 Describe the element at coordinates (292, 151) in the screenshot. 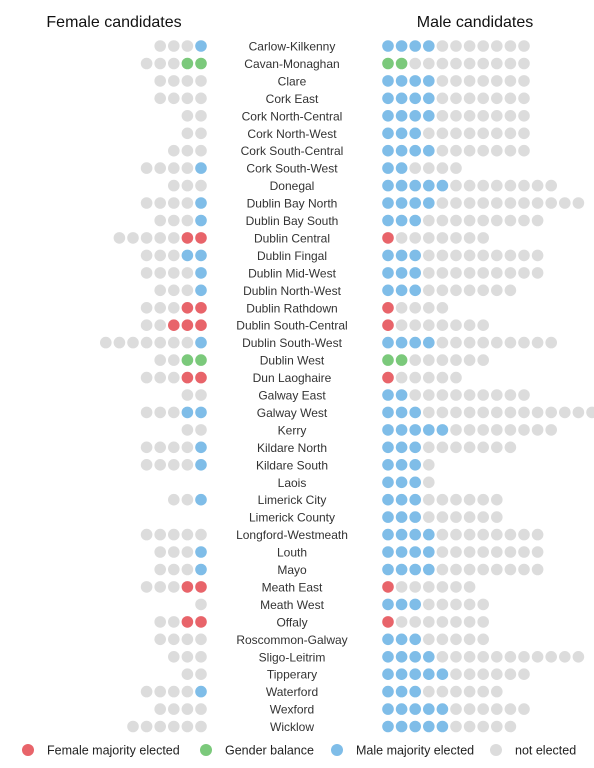

I see `constituency-label: Cork South-Central` at that location.